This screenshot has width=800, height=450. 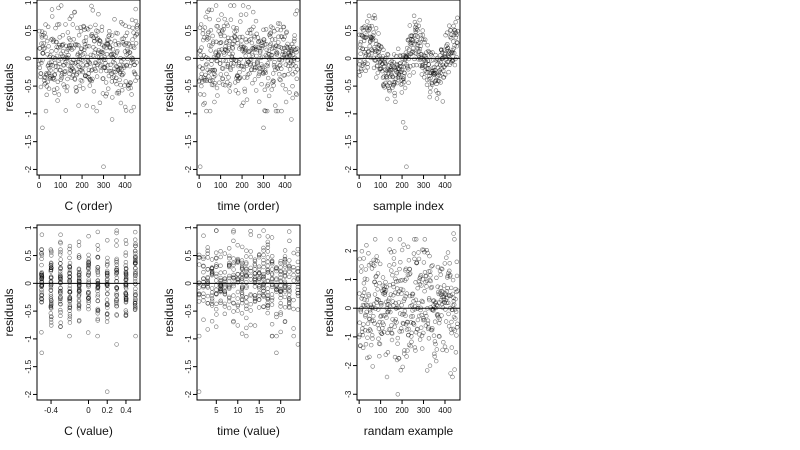 I want to click on y-tick-label: -1.5, so click(x=28, y=141).